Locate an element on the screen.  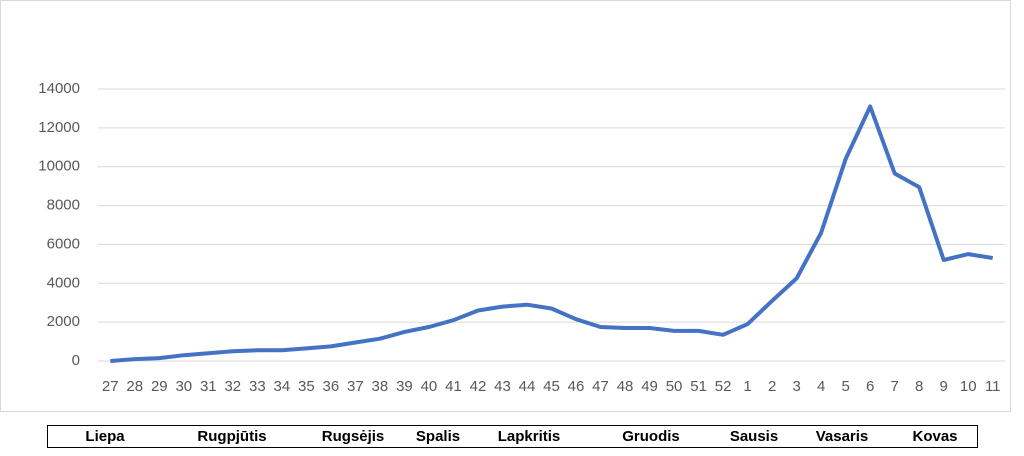
y-tick-label: 6000 is located at coordinates (63, 243).